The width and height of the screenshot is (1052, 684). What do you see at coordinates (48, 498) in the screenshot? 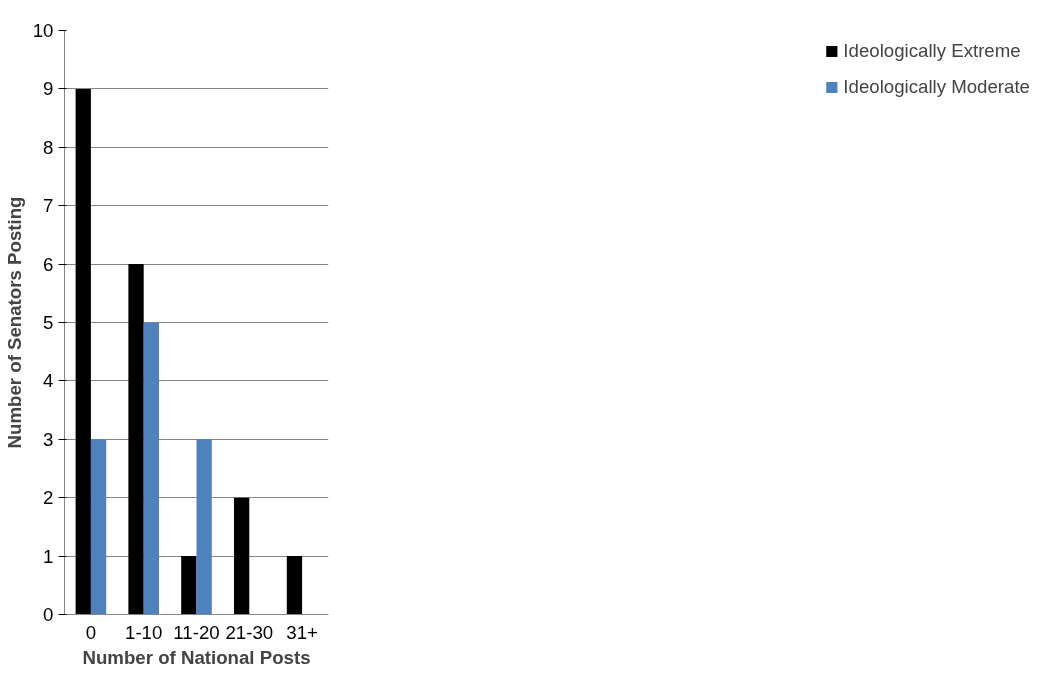
I see `y-tick-label: 2` at bounding box center [48, 498].